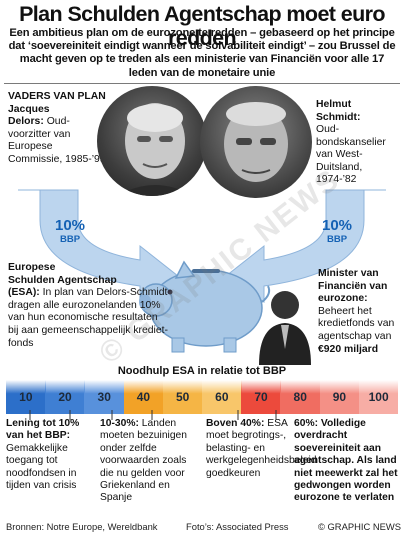 Image resolution: width=404 pixels, height=538 pixels. What do you see at coordinates (62, 280) in the screenshot?
I see `esa-title-2: Schulden Agentschap` at bounding box center [62, 280].